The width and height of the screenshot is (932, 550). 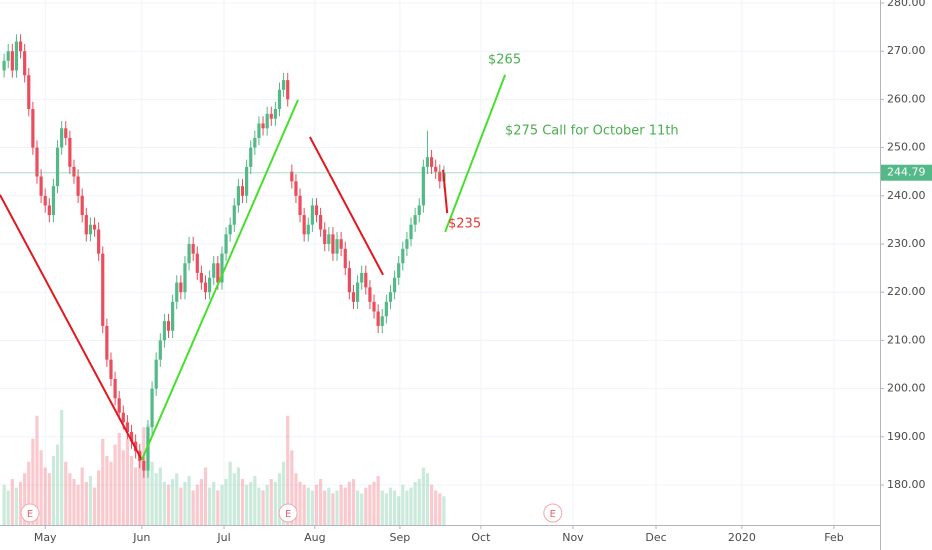 What do you see at coordinates (655, 537) in the screenshot?
I see `x-tick-label: Dec` at bounding box center [655, 537].